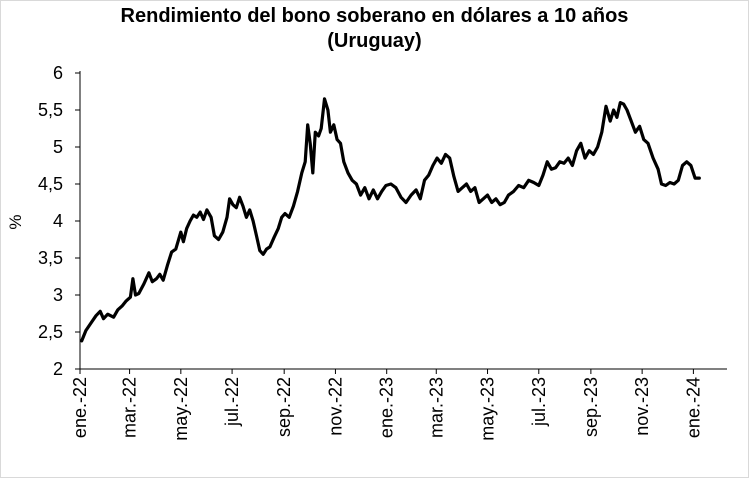 The width and height of the screenshot is (749, 478). Describe the element at coordinates (693, 407) in the screenshot. I see `x-tick-label: ene.-24` at that location.